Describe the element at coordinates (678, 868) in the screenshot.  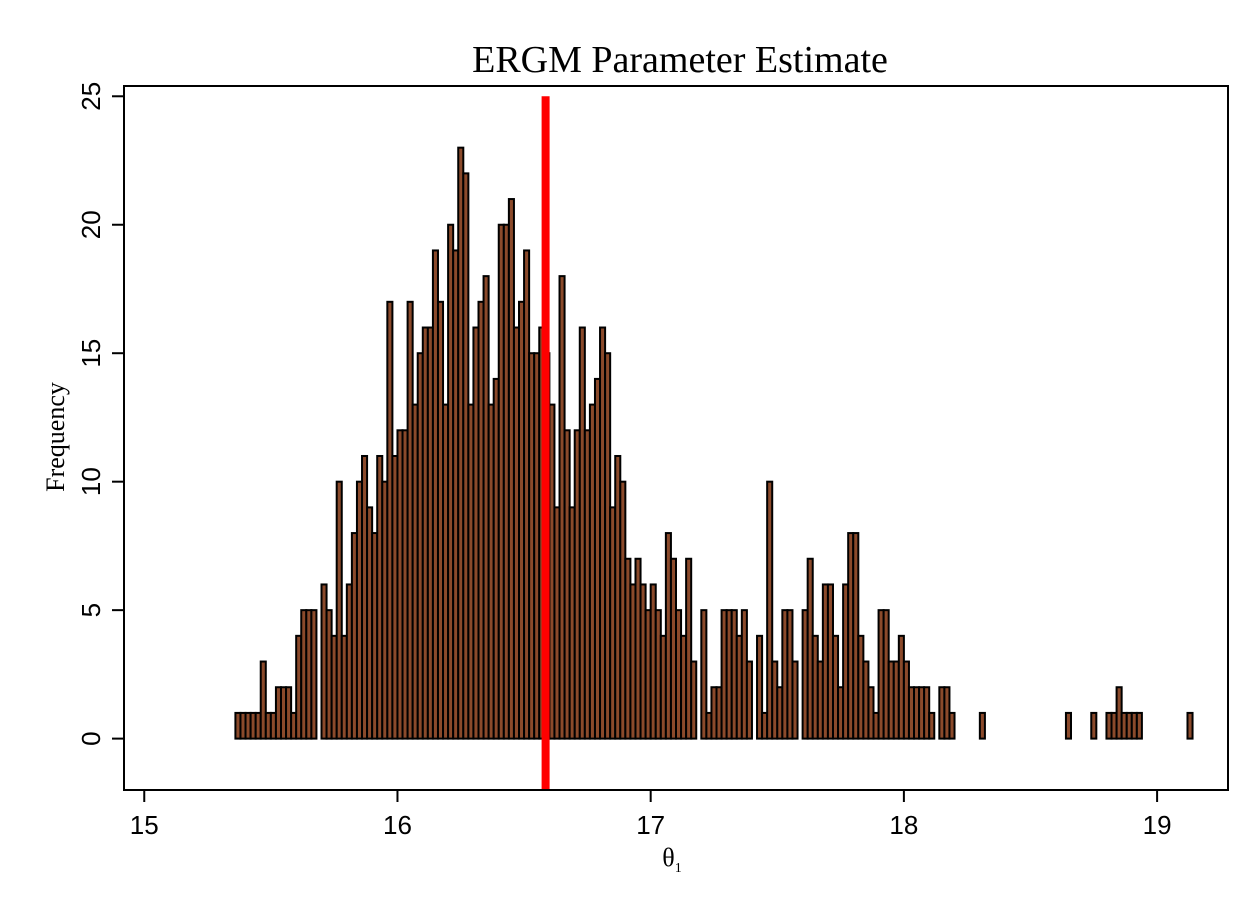
I see `x-axis-label-subscript: 1` at that location.